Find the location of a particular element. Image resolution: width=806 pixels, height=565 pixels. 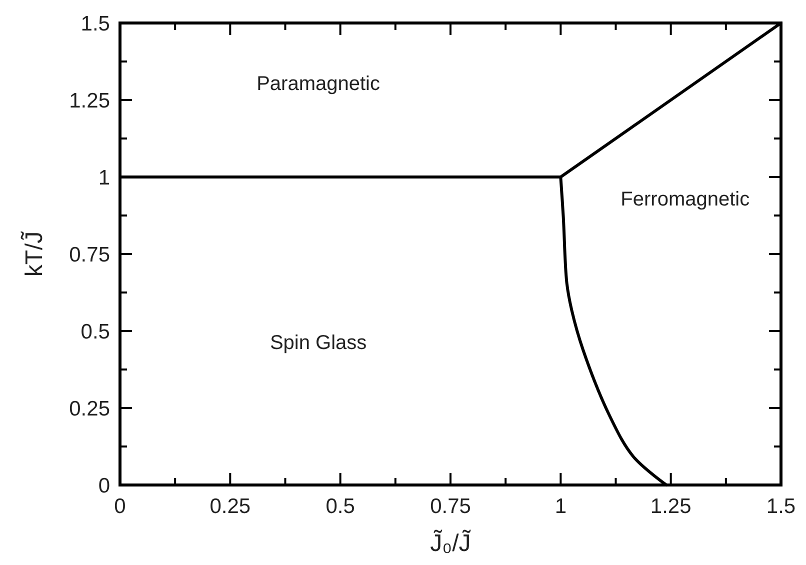

y-tick-label: 0 is located at coordinates (104, 486).